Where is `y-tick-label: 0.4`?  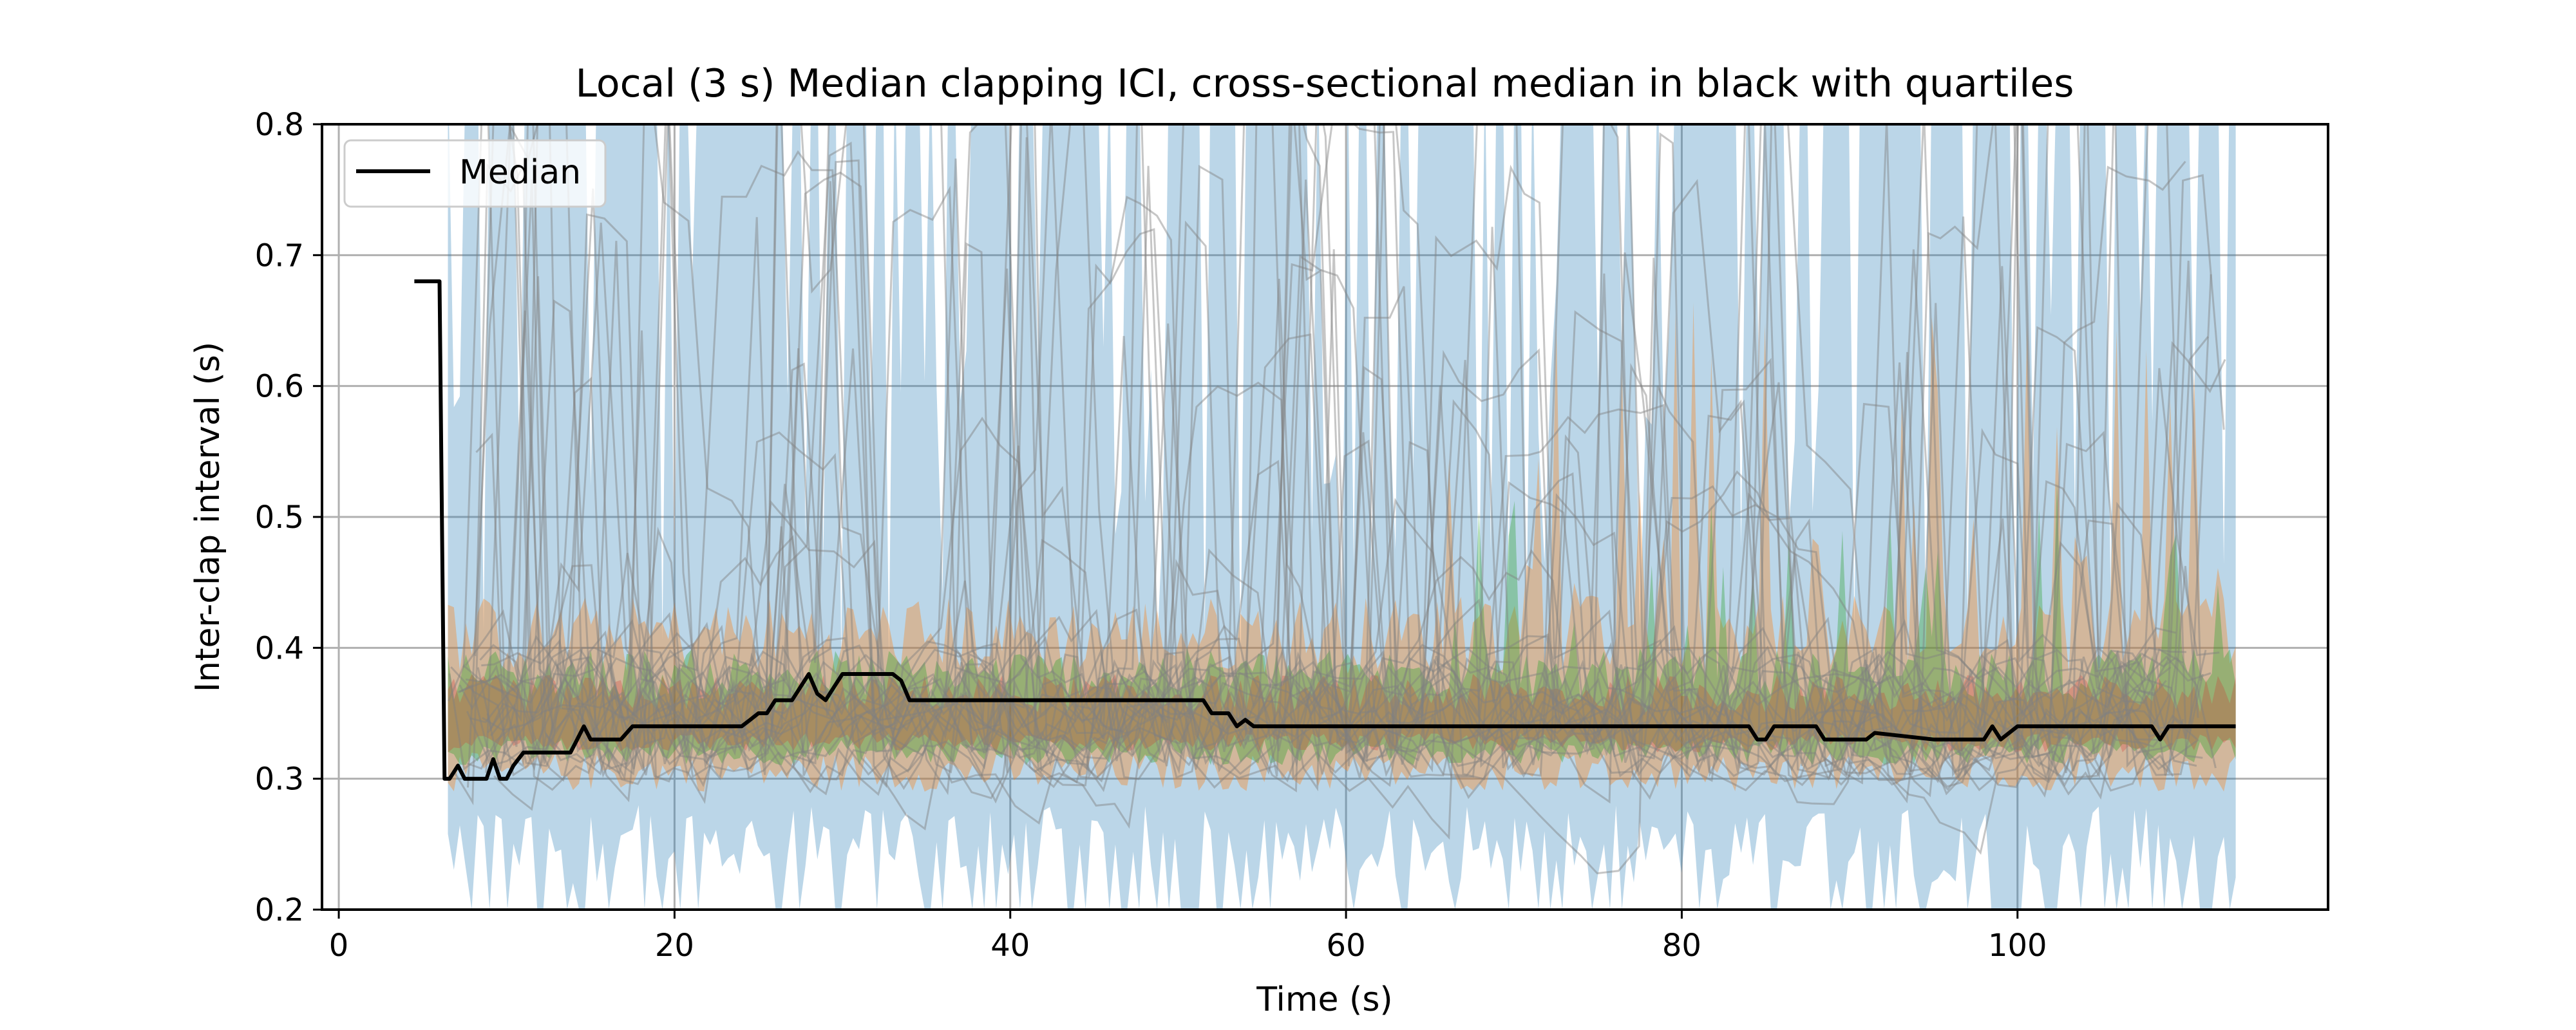 y-tick-label: 0.4 is located at coordinates (279, 648).